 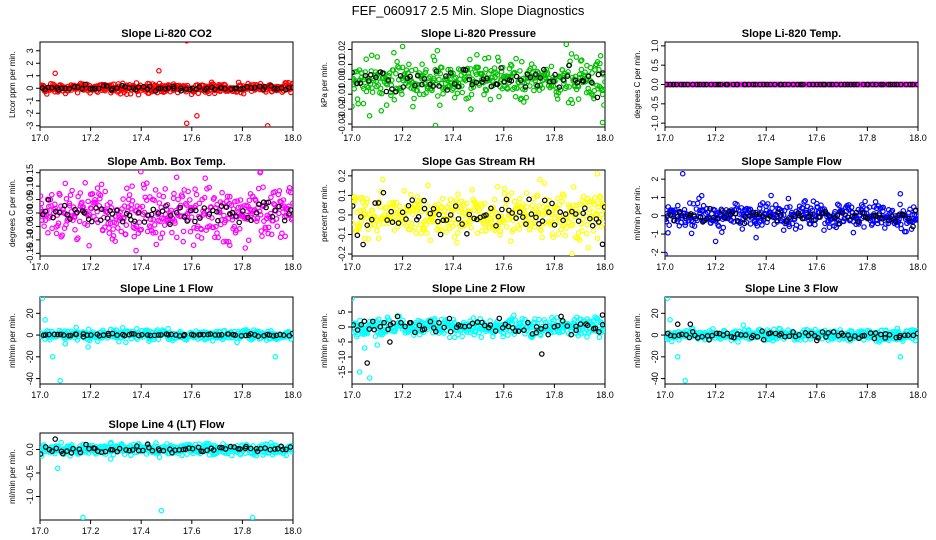 I want to click on y-tick-label-temp: -0.5, so click(x=655, y=104).